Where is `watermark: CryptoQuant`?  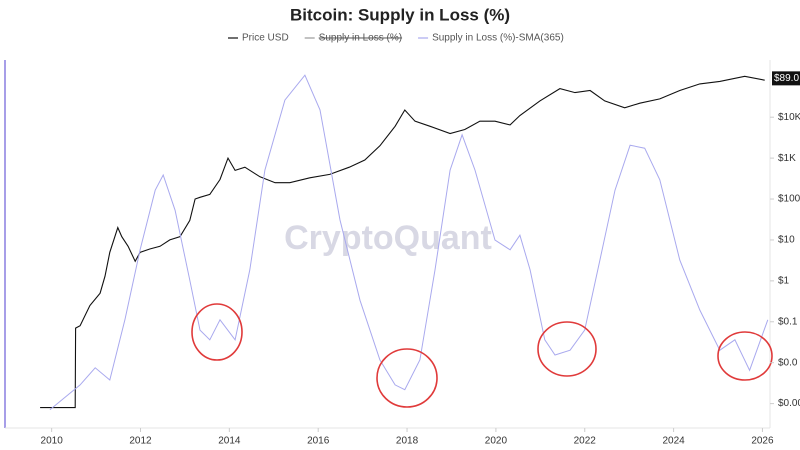 watermark: CryptoQuant is located at coordinates (388, 238).